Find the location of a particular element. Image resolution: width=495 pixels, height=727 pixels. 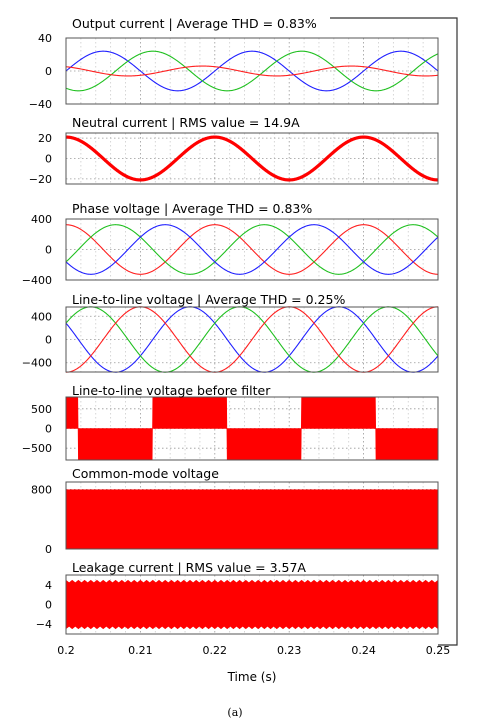

panel-title: Output current | Average THD = 0.83% is located at coordinates (194, 23).